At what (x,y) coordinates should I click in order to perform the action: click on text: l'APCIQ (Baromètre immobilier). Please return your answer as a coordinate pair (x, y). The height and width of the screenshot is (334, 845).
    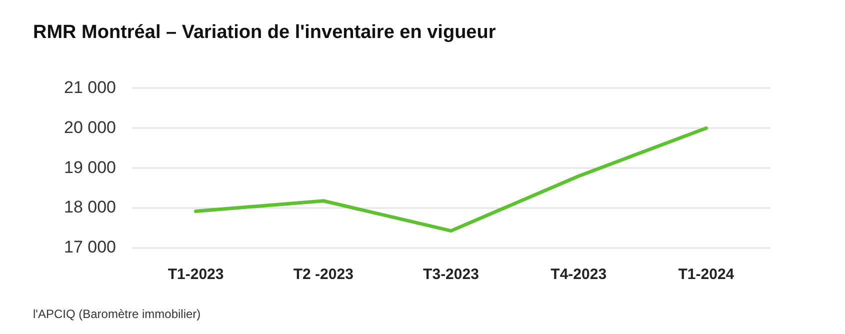
    Looking at the image, I should click on (117, 314).